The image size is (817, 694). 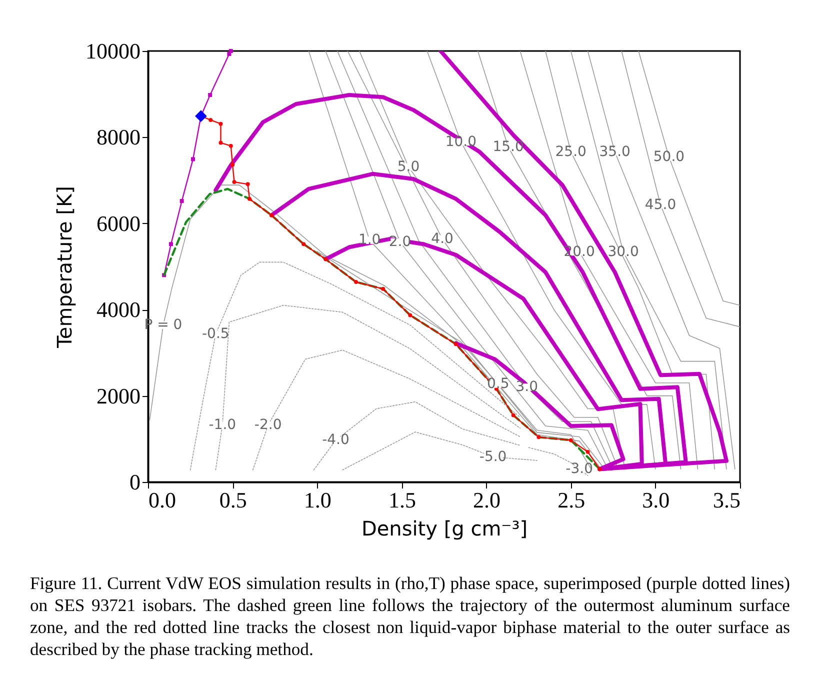 I want to click on annotation: -4.0, so click(x=336, y=440).